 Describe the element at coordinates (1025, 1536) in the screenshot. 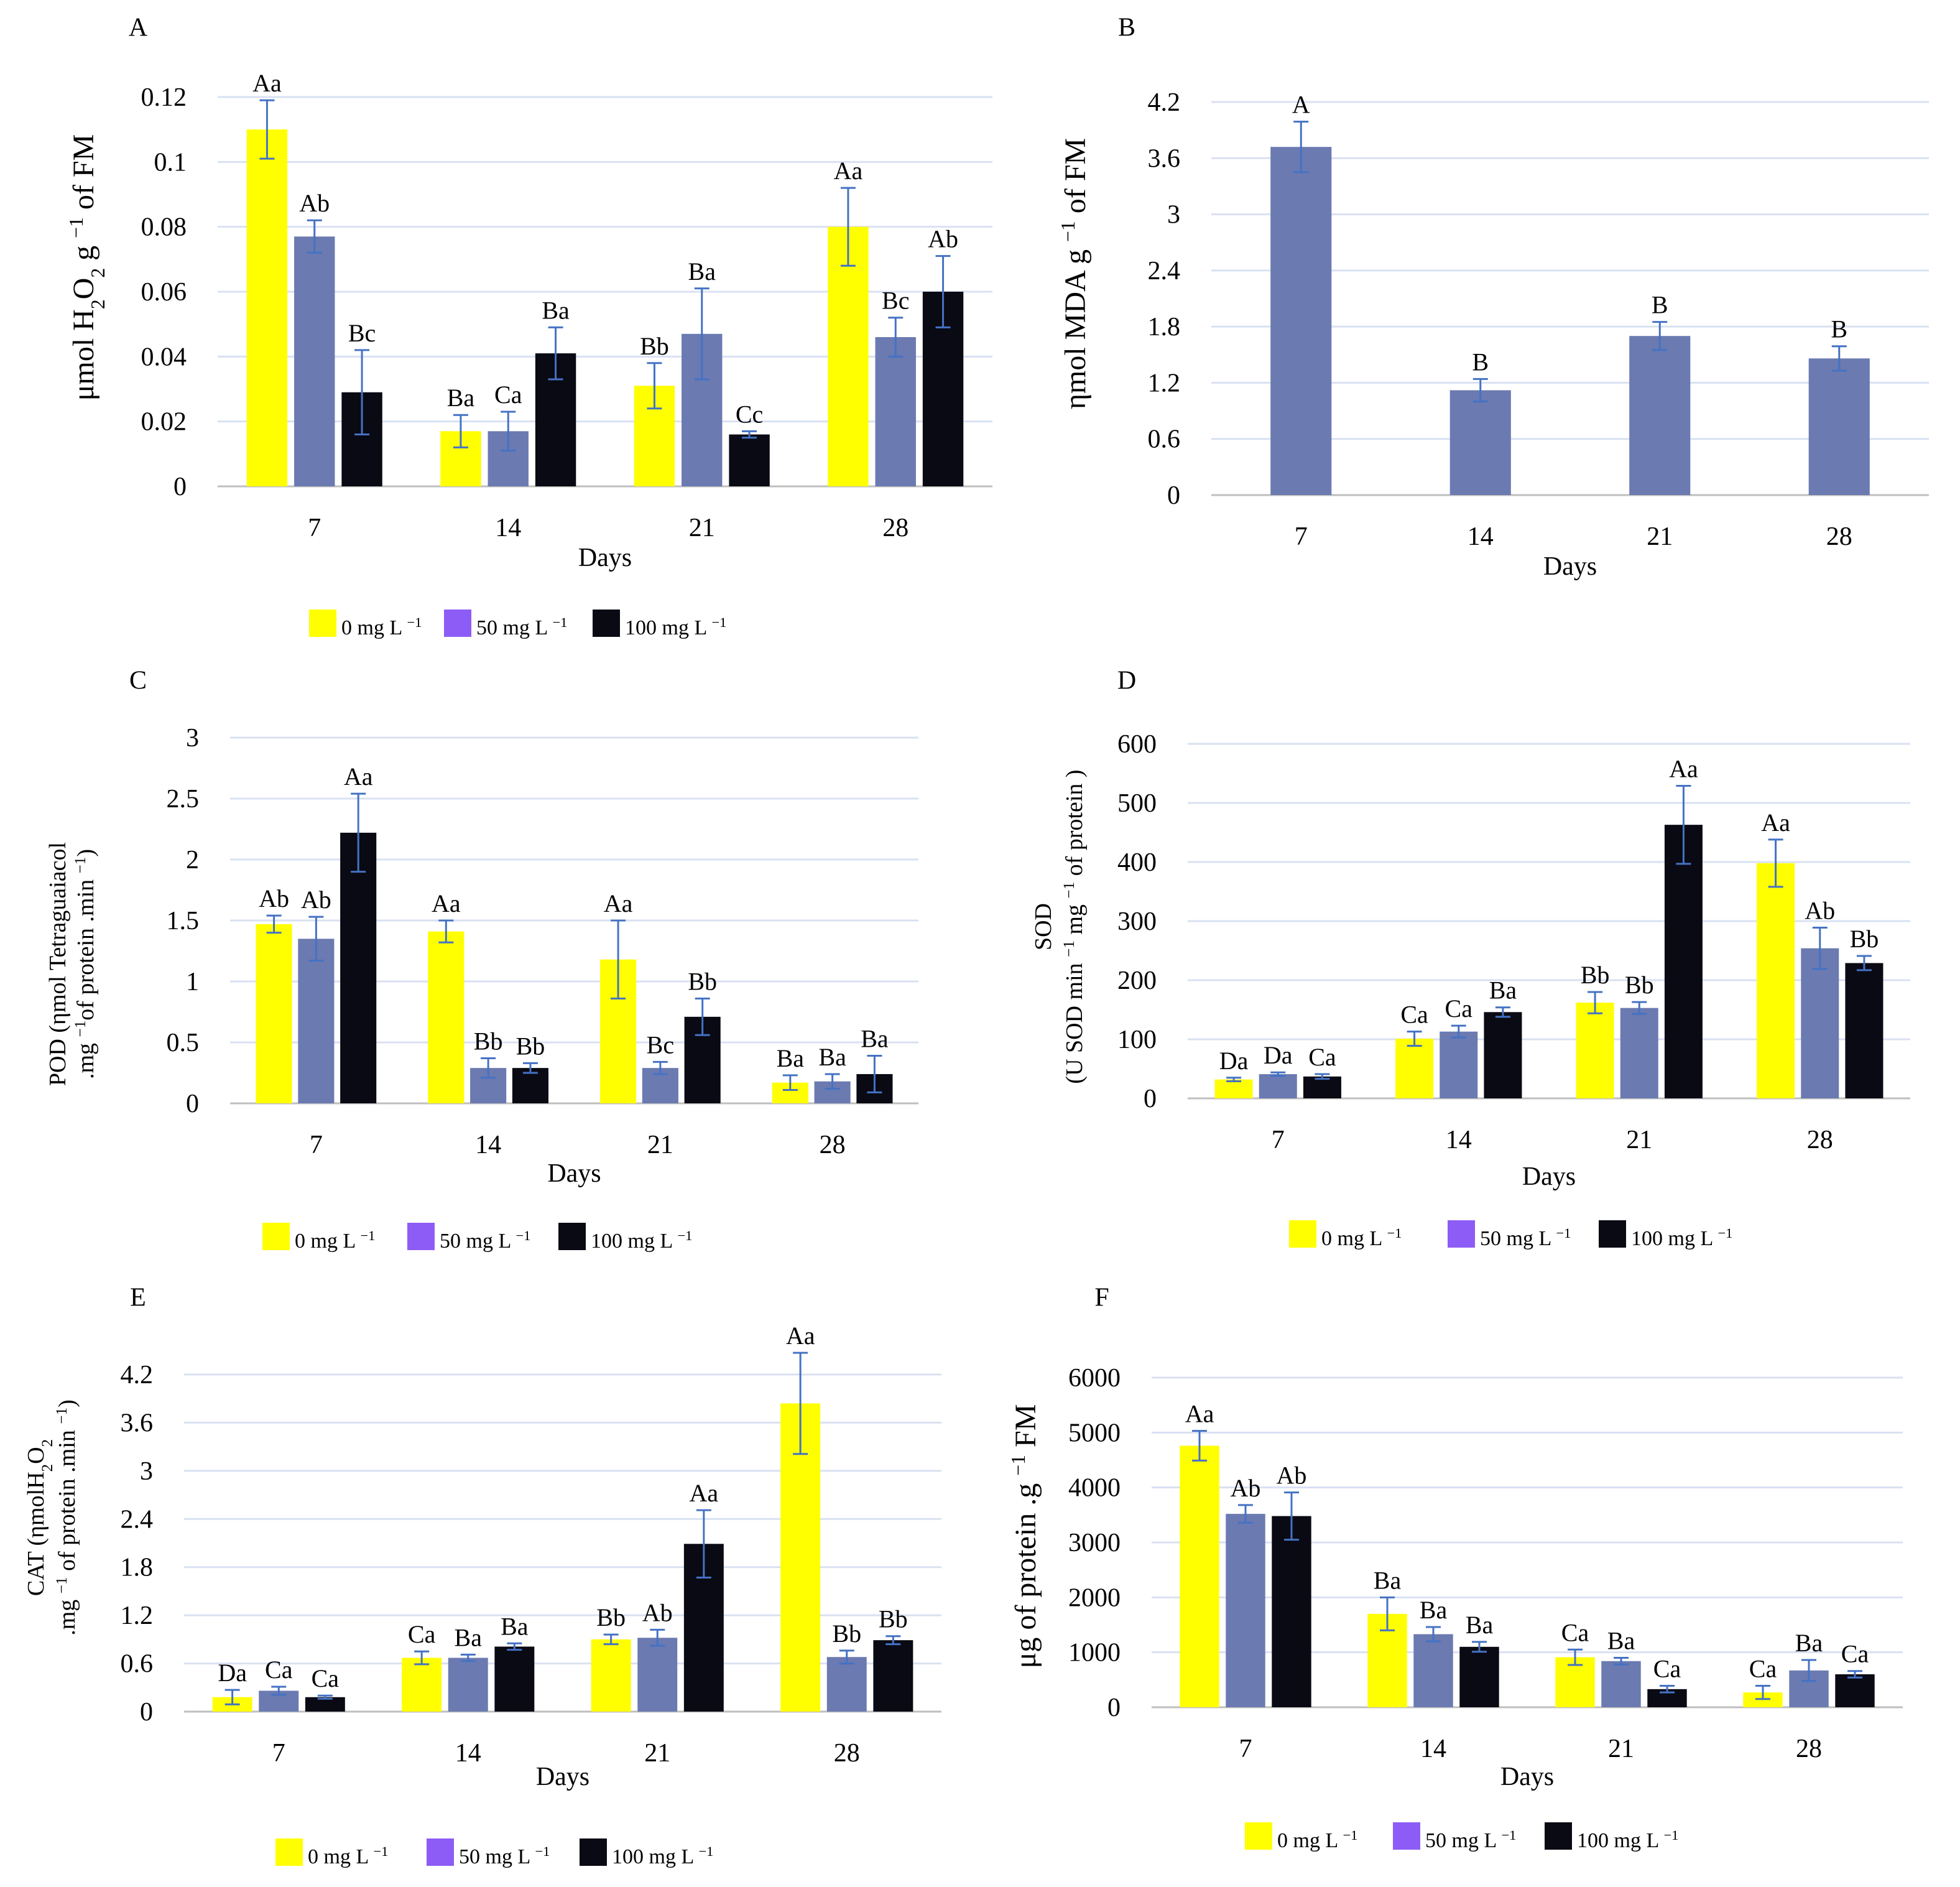

I see `y-axis-title: μg of protein .g −1 FM` at that location.